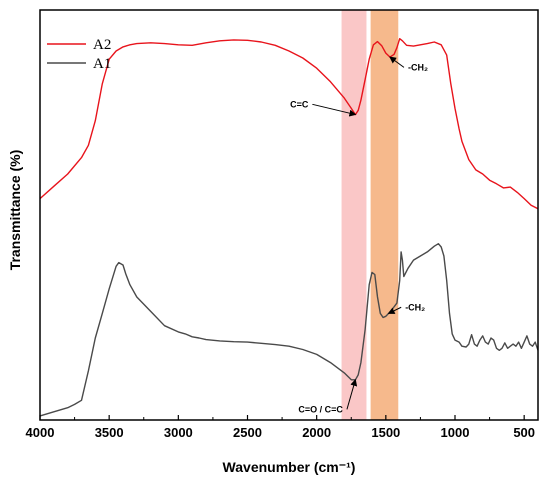  What do you see at coordinates (79, 54) in the screenshot?
I see `legend: A2 A1` at bounding box center [79, 54].